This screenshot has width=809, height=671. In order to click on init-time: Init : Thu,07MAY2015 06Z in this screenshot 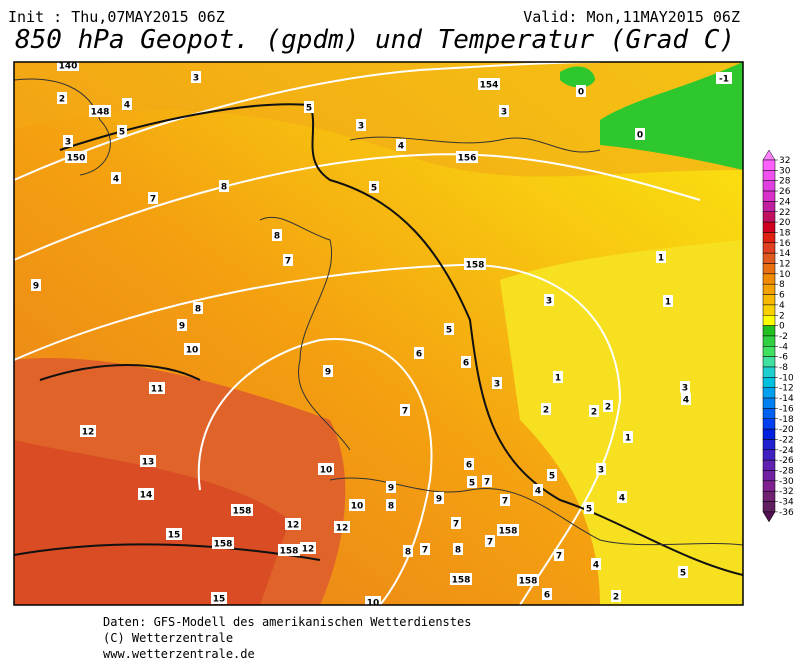, I will do `click(116, 17)`.